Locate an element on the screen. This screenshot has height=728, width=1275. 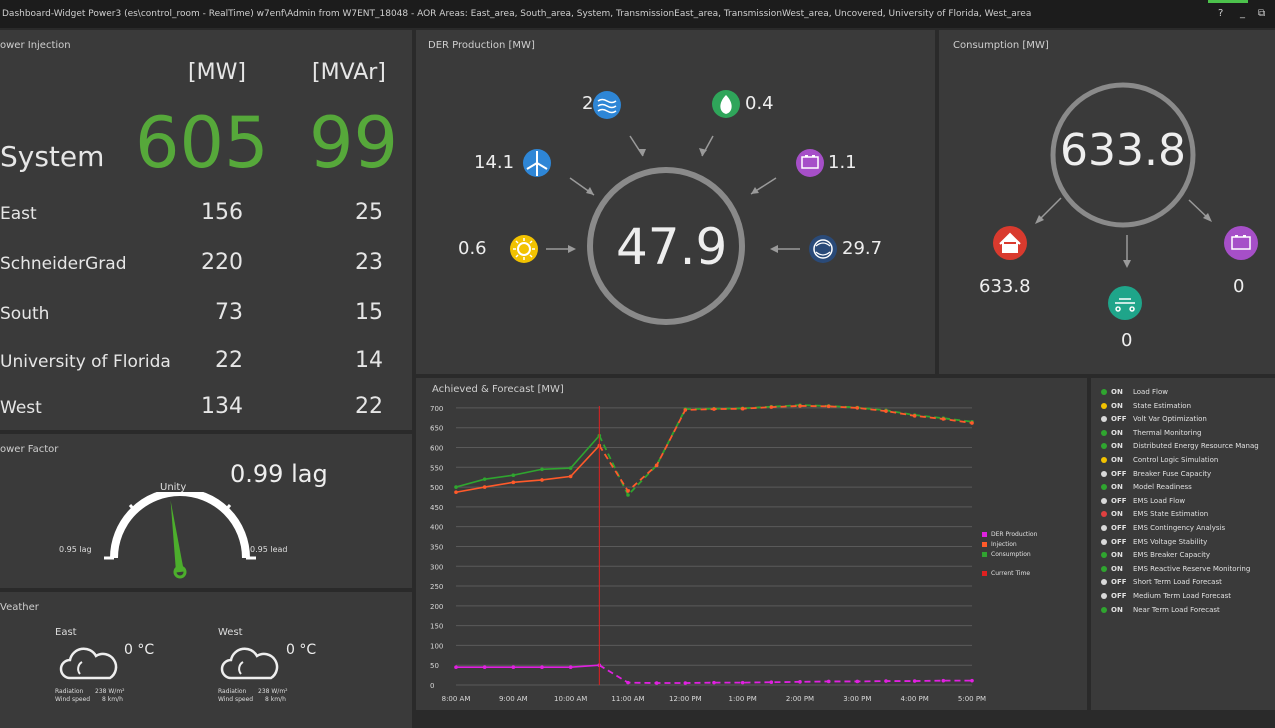
gauge-unity-label: Unity is located at coordinates (173, 487).